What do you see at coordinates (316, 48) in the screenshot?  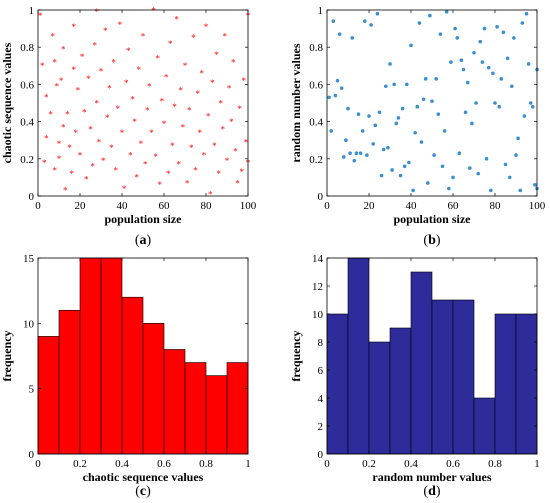 I see `y-tick-label: 0.8` at bounding box center [316, 48].